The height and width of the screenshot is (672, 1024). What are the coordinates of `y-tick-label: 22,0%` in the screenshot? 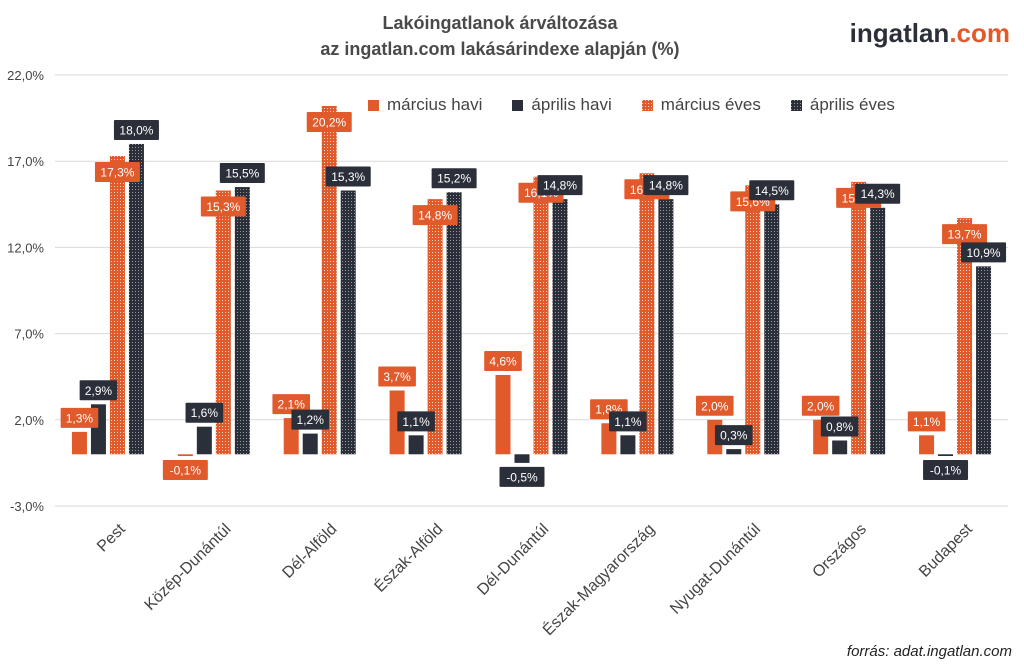 It's located at (25, 75).